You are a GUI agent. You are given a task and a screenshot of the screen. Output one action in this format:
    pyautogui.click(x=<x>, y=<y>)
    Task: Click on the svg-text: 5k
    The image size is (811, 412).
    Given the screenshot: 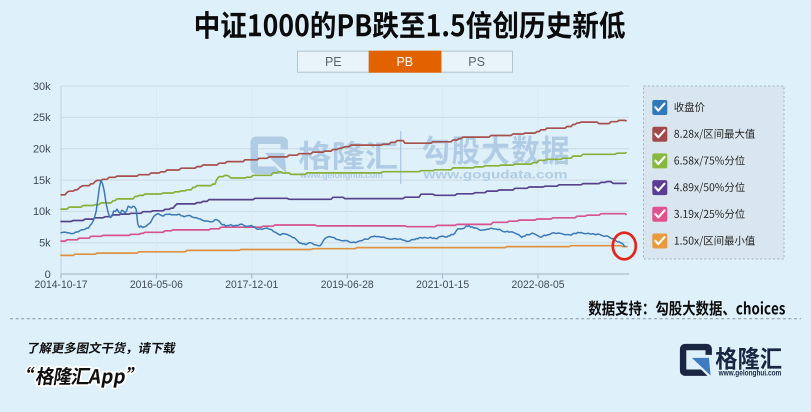 What is the action you would take?
    pyautogui.click(x=45, y=244)
    